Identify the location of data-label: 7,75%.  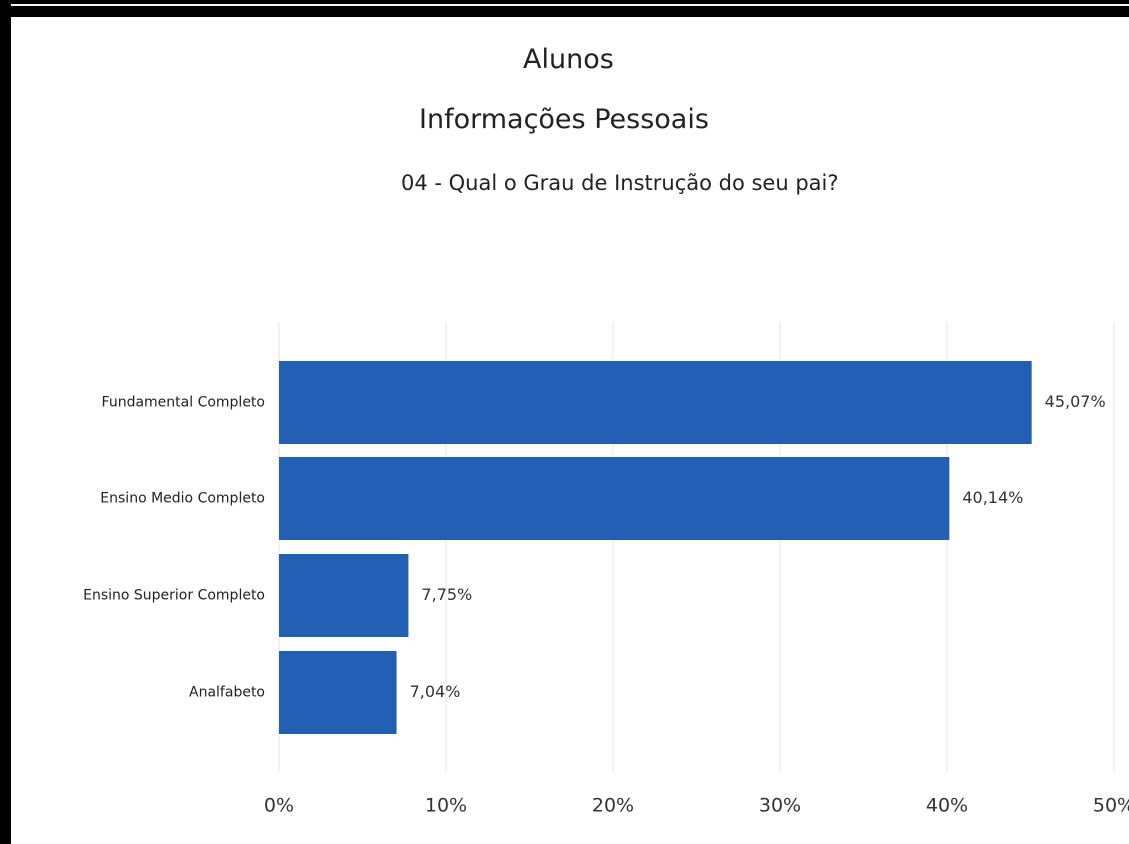
(446, 594).